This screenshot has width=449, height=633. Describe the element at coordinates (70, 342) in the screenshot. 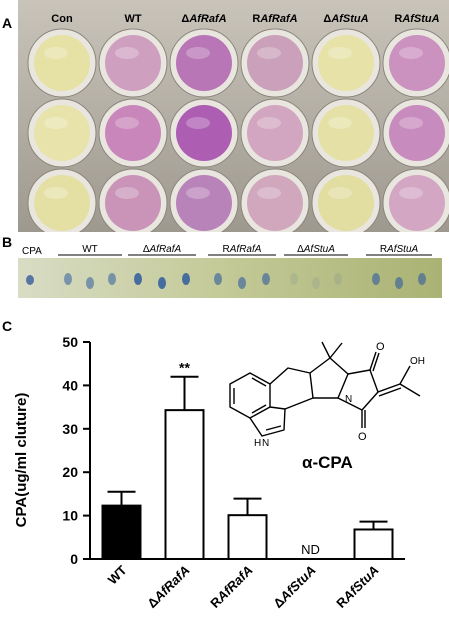

I see `y-tick-label: 50` at that location.